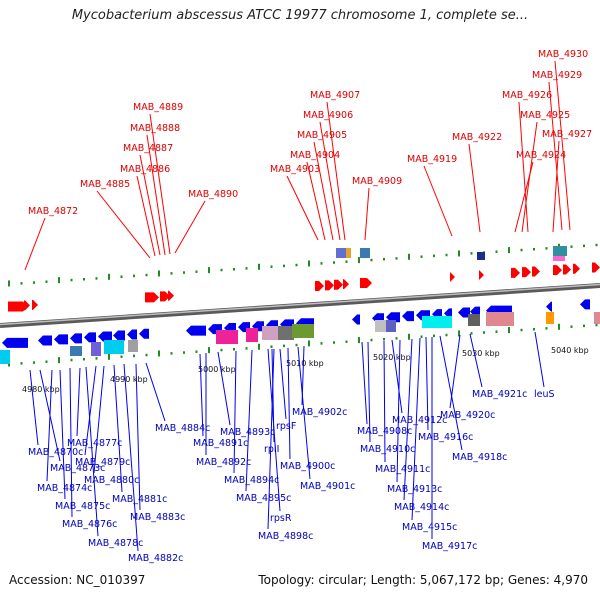 This screenshot has width=600, height=600. I want to click on forward-gene-label: MAB_4904, so click(315, 155).